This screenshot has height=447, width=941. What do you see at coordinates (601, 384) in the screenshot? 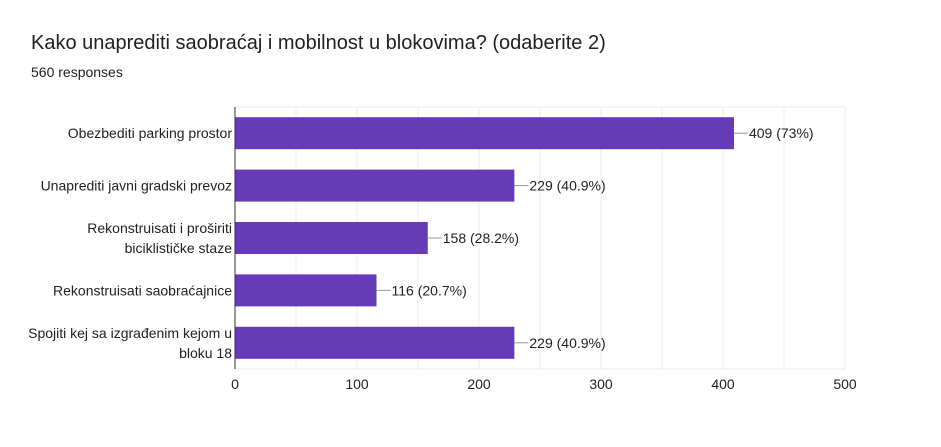
I see `x-tick-label: 300` at bounding box center [601, 384].